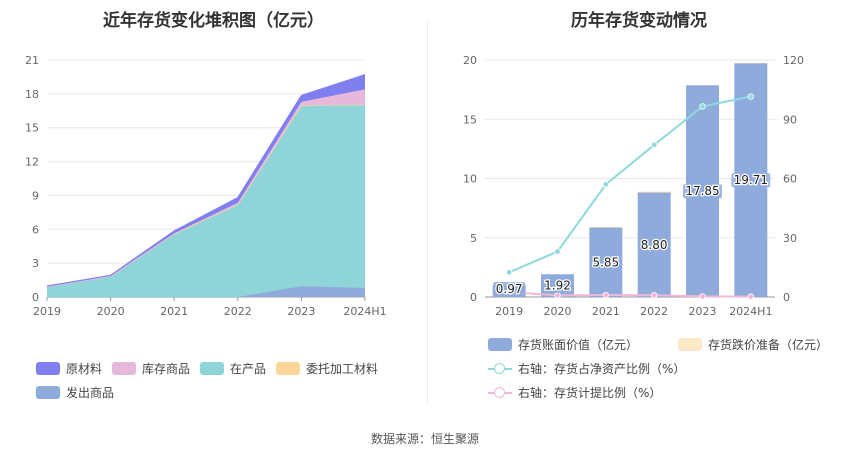 The width and height of the screenshot is (850, 459). What do you see at coordinates (630, 294) in the screenshot?
I see `line-provision-ratio` at bounding box center [630, 294].